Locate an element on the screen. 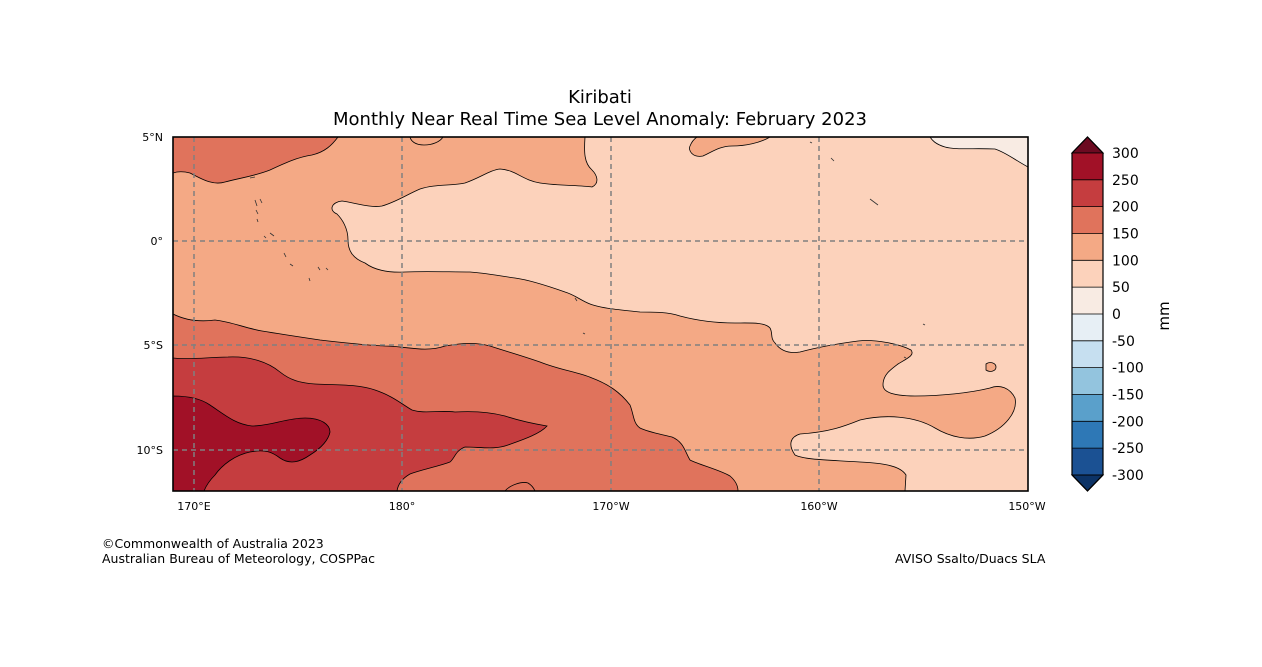 The height and width of the screenshot is (667, 1262). lat-label-5s: 5°S is located at coordinates (153, 345).